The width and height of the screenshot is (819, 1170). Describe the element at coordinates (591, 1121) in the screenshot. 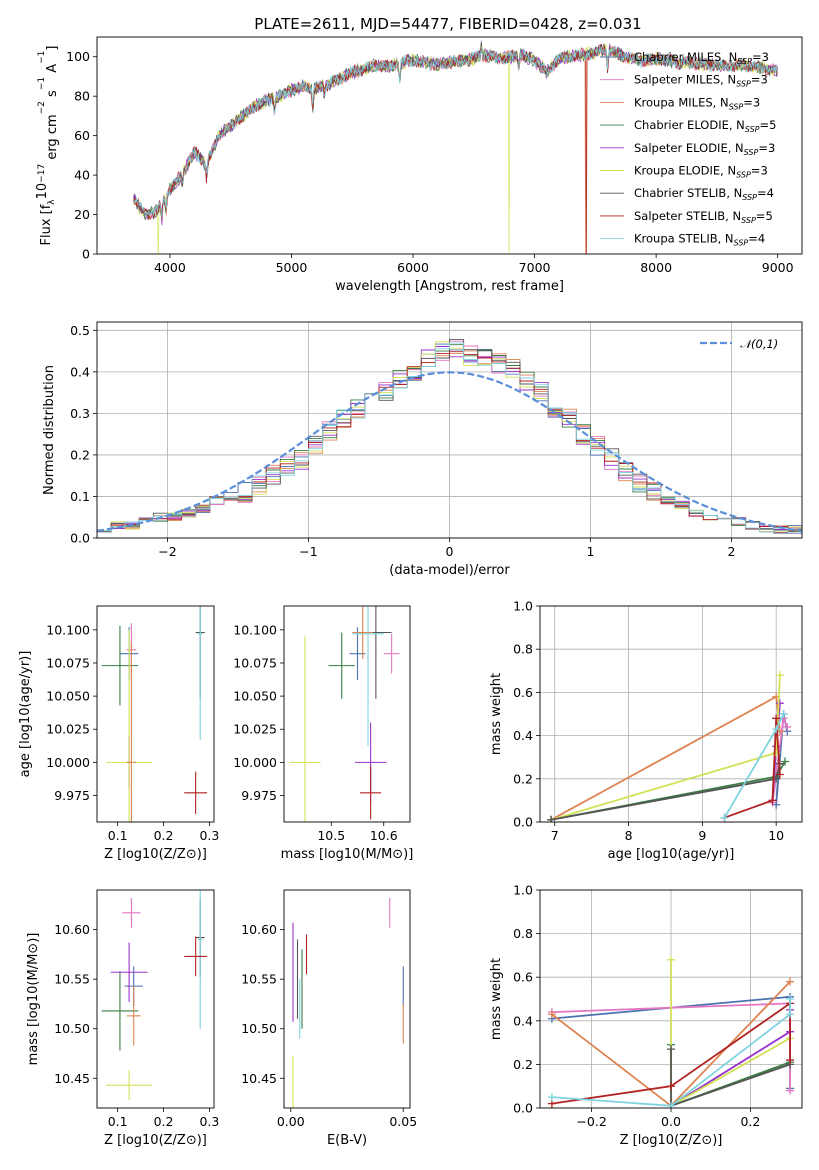

I see `x-tick-label: −0.2` at that location.